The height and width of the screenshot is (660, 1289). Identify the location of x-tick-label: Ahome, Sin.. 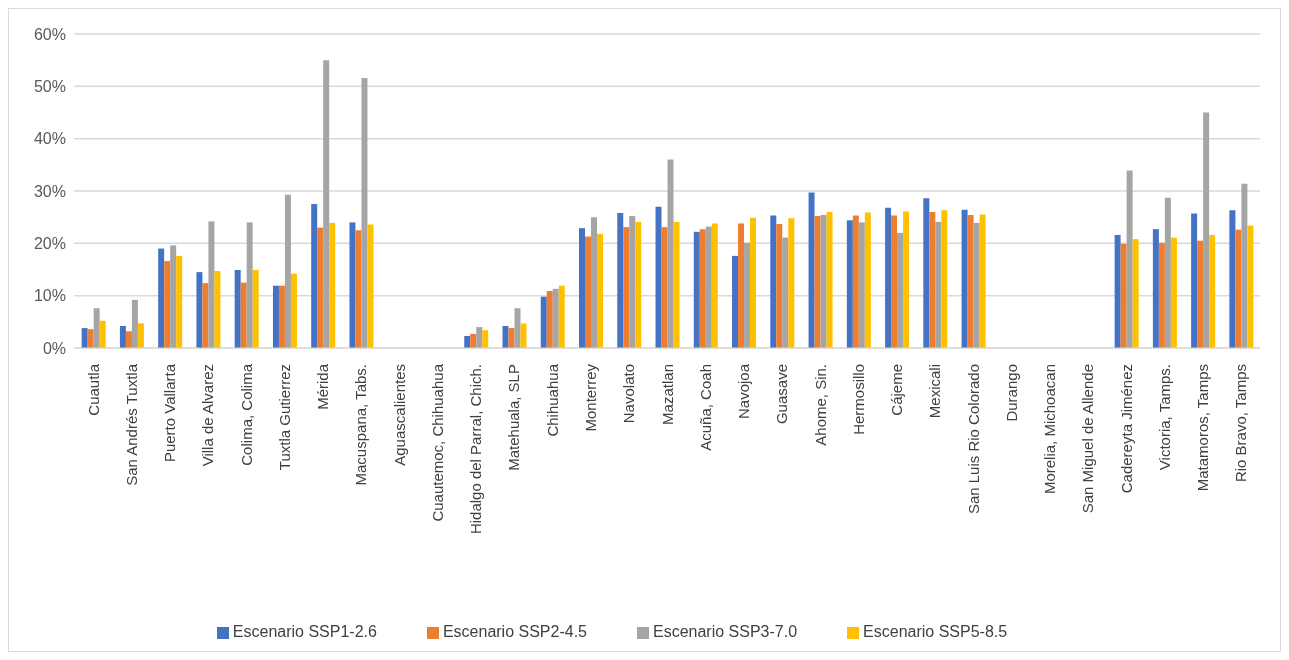
(820, 405).